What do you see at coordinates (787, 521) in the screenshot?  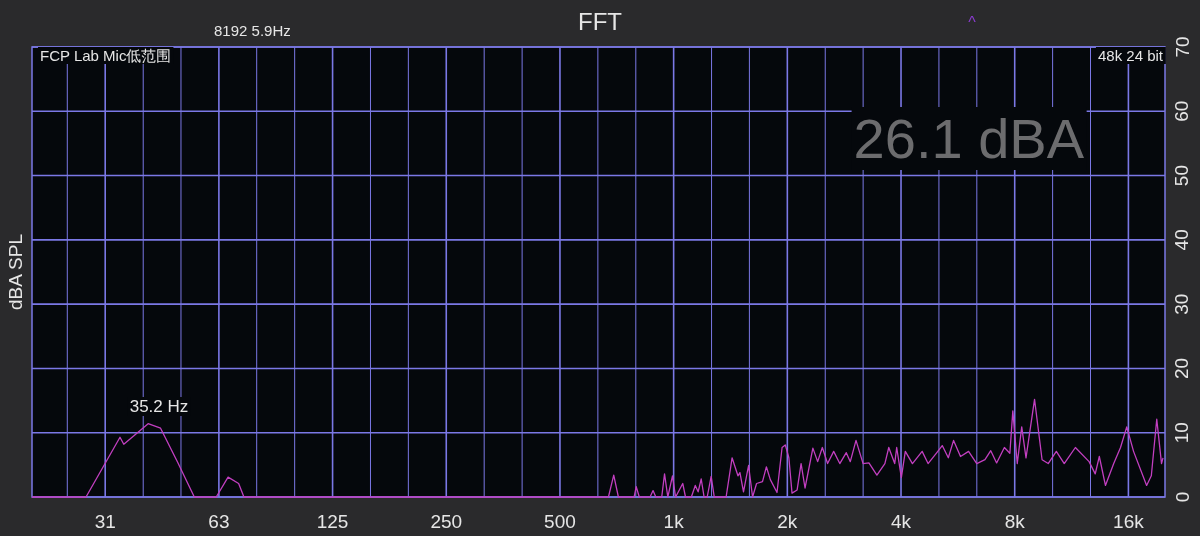 I see `x-tick-label: 2k` at bounding box center [787, 521].